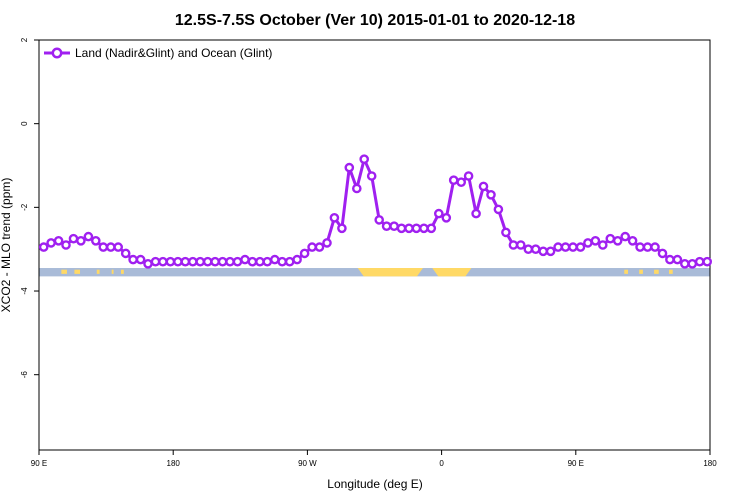  Describe the element at coordinates (24, 375) in the screenshot. I see `y-tick-label: -6` at that location.